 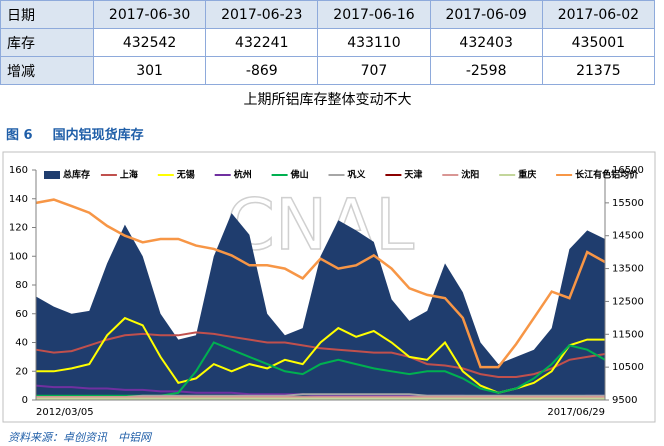 I want to click on figure-number: 图 6, so click(x=19, y=135).